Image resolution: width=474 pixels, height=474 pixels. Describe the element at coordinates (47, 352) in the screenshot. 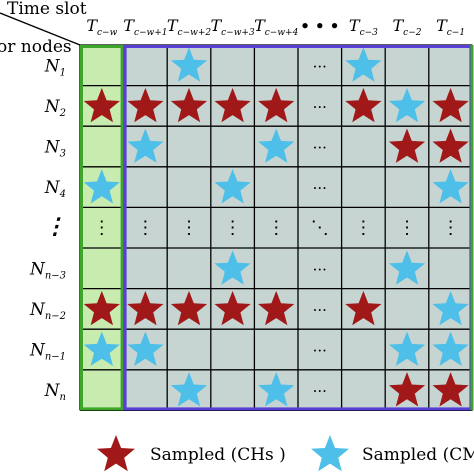

I see `row-header: Nn−1` at that location.